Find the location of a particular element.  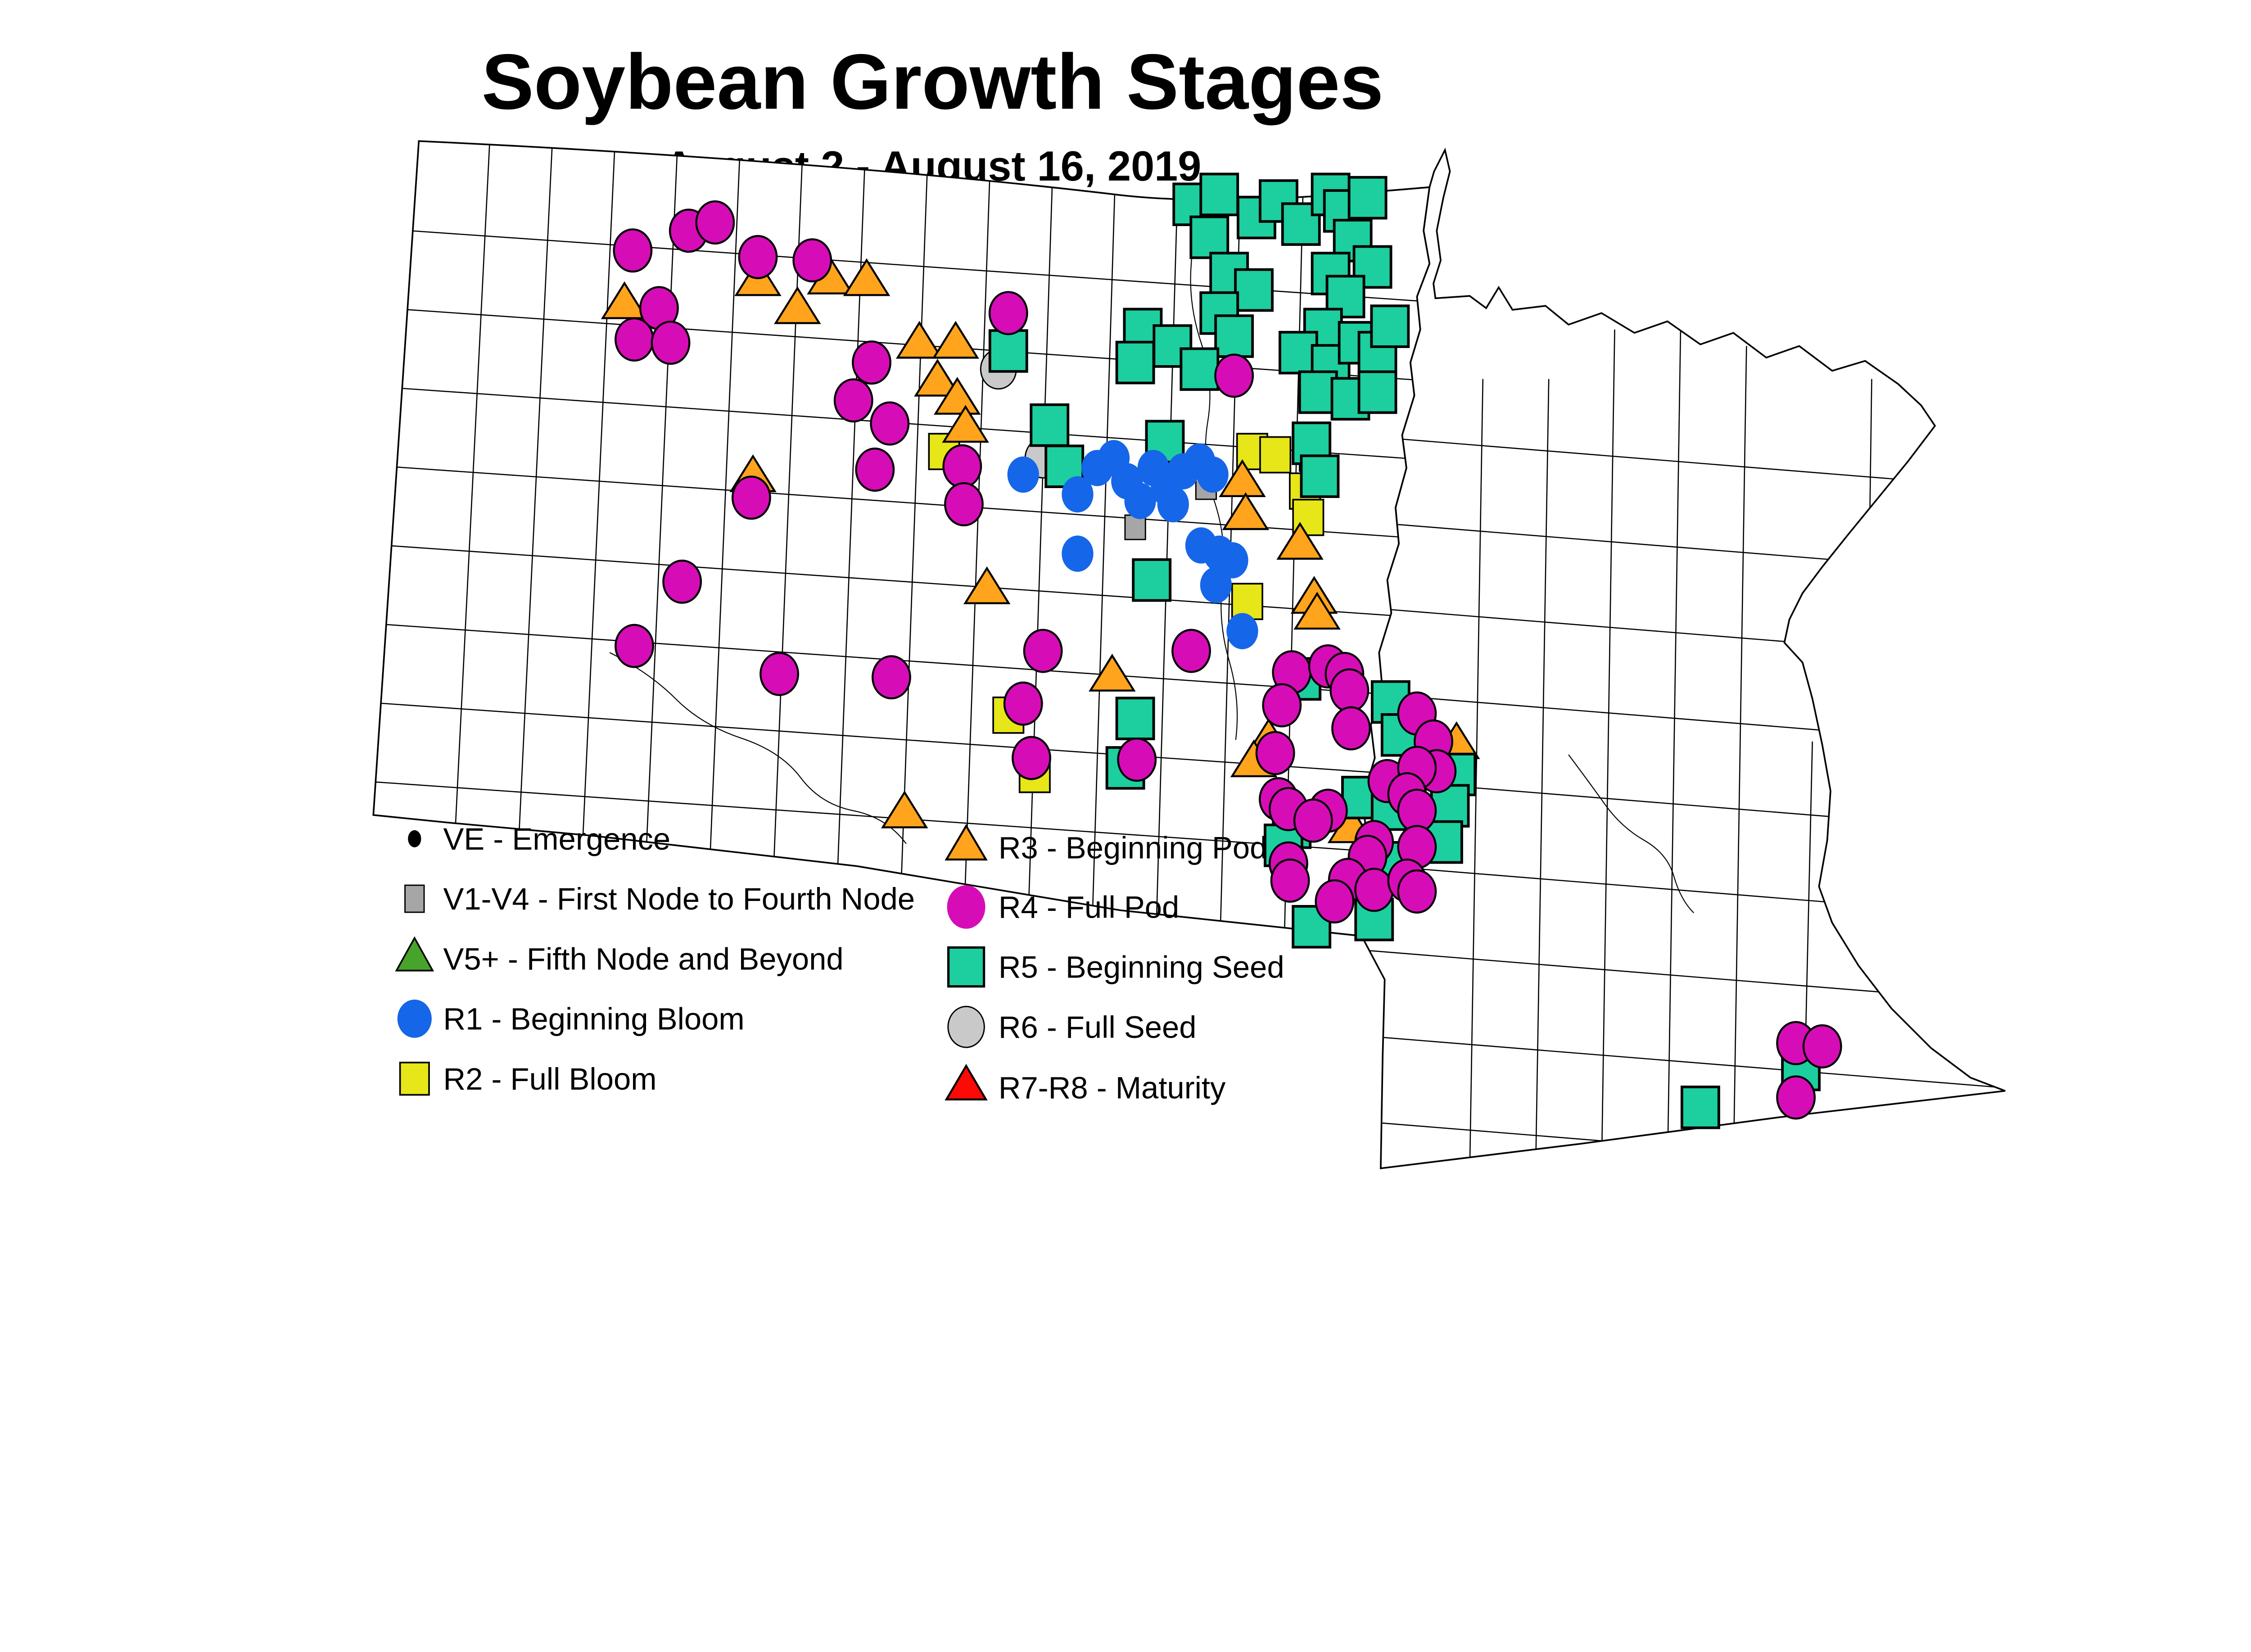

r6-circle-icon is located at coordinates (966, 1026).